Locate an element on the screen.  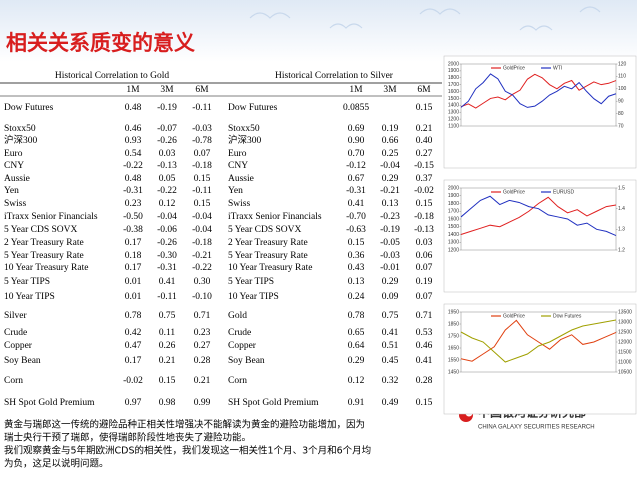
y2-tick-label: 110 is located at coordinates (622, 77).